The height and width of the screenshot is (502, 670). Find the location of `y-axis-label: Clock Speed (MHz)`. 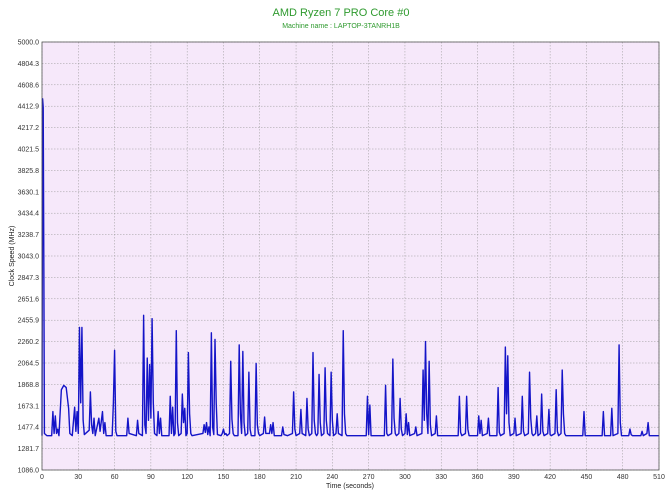

y-axis-label: Clock Speed (MHz) is located at coordinates (12, 256).